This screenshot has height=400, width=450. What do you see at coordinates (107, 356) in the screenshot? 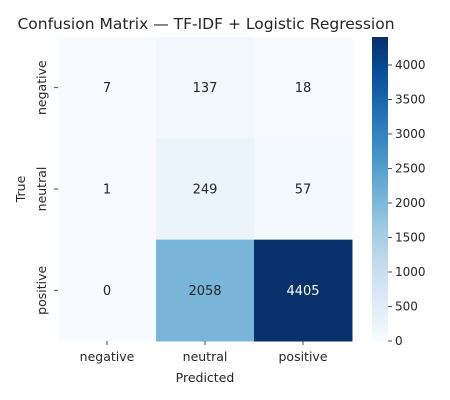
I see `x-tick-label: negative` at bounding box center [107, 356].